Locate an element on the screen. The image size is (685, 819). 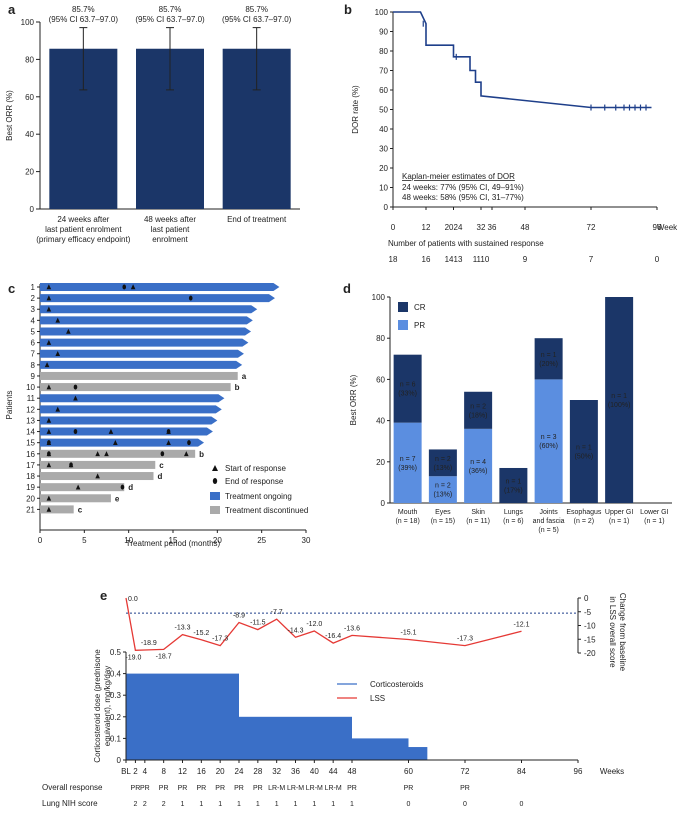
panel-b-risk-value: 16 is located at coordinates (426, 259).